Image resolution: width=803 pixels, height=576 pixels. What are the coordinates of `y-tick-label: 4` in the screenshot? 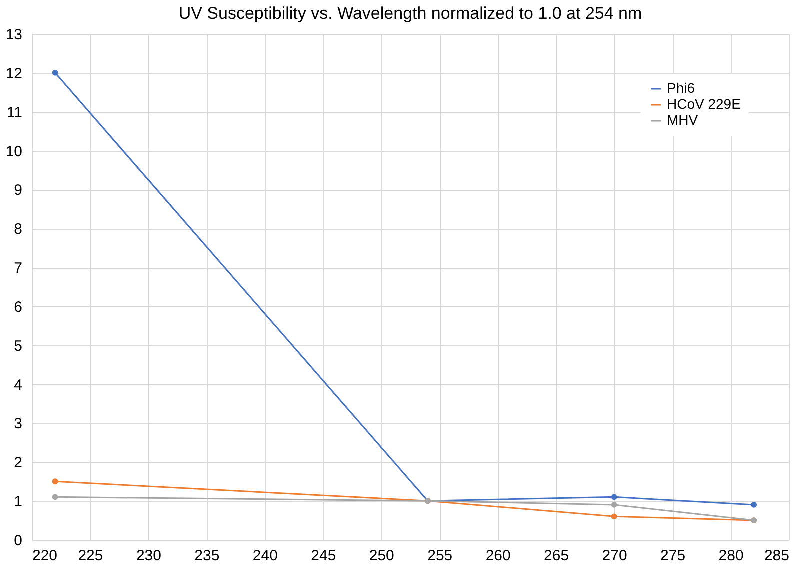 It's located at (18, 385).